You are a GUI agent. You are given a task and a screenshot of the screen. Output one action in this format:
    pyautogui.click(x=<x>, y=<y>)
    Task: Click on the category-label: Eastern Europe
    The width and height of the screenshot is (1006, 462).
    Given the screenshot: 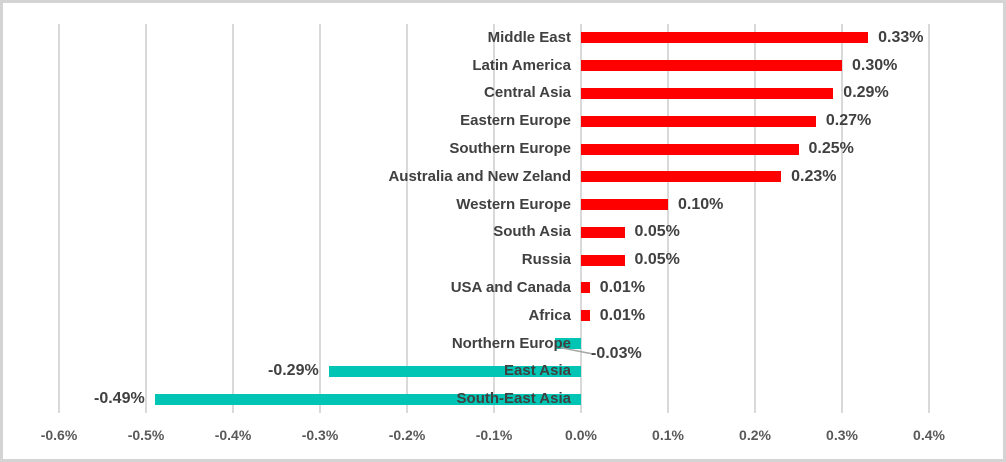 What is the action you would take?
    pyautogui.click(x=515, y=121)
    